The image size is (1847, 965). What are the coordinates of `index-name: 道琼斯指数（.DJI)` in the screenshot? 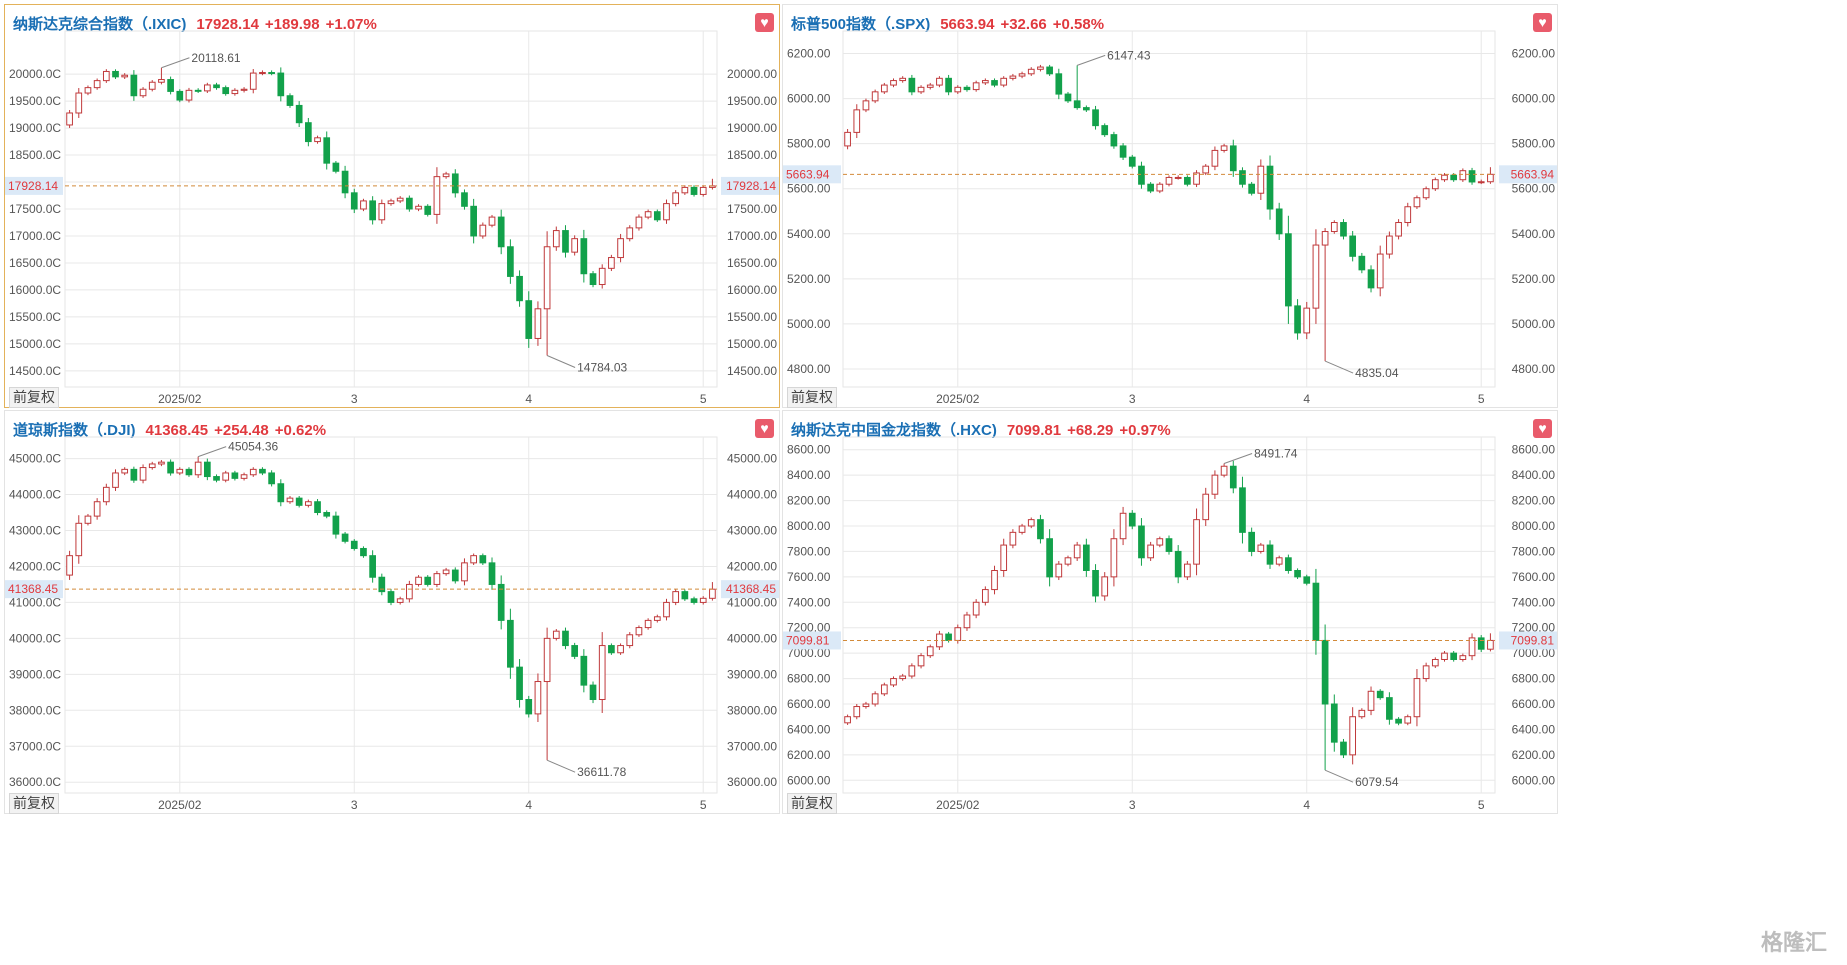 It's located at (74, 430).